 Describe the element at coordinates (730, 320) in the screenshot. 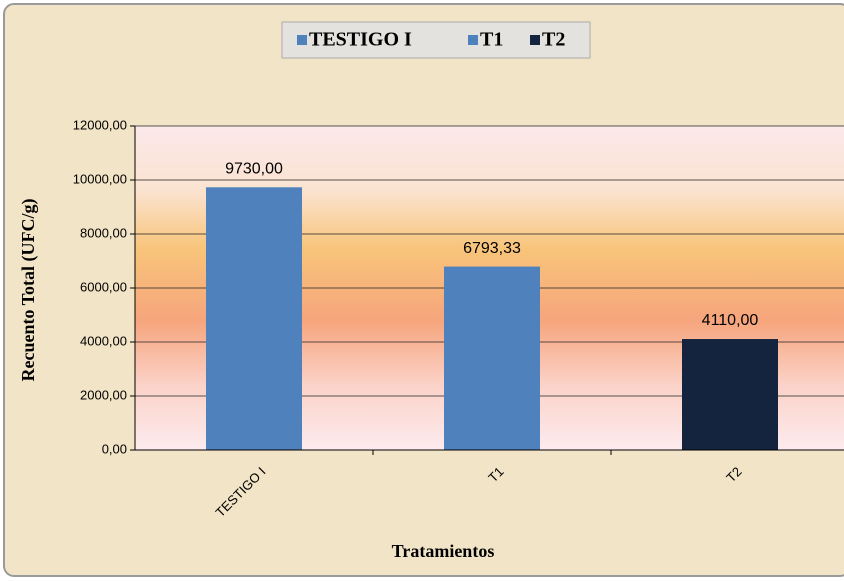

I see `data-label: 4110,00` at that location.